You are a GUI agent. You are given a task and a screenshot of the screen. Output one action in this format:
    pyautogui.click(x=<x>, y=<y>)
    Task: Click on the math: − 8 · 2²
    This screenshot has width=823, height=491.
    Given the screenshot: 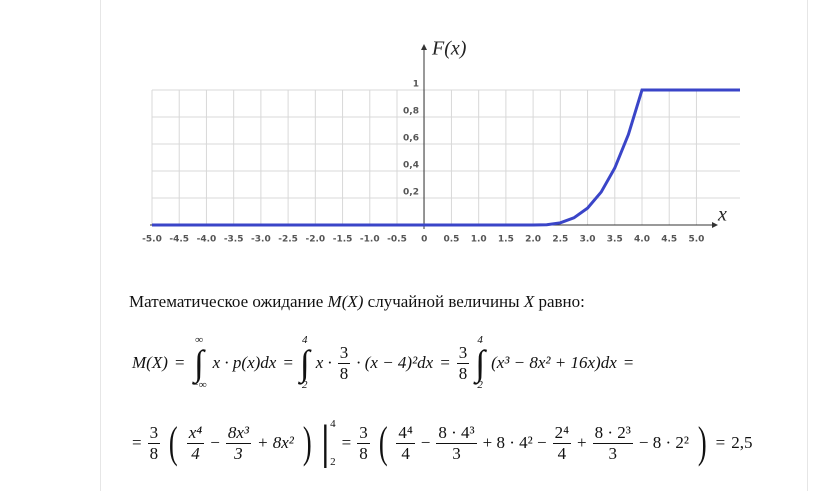 What is the action you would take?
    pyautogui.click(x=663, y=442)
    